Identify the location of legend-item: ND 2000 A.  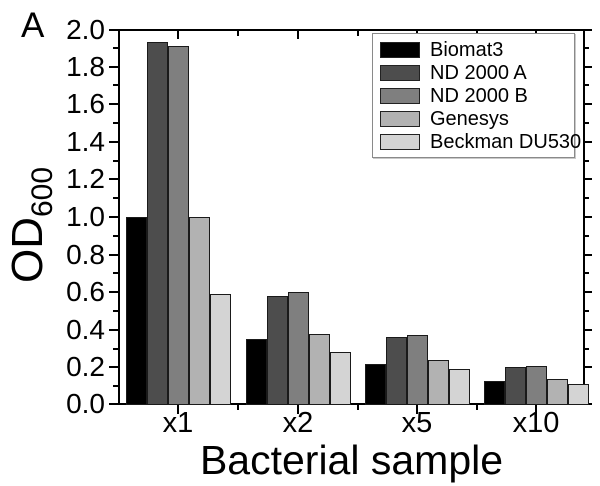
(477, 72).